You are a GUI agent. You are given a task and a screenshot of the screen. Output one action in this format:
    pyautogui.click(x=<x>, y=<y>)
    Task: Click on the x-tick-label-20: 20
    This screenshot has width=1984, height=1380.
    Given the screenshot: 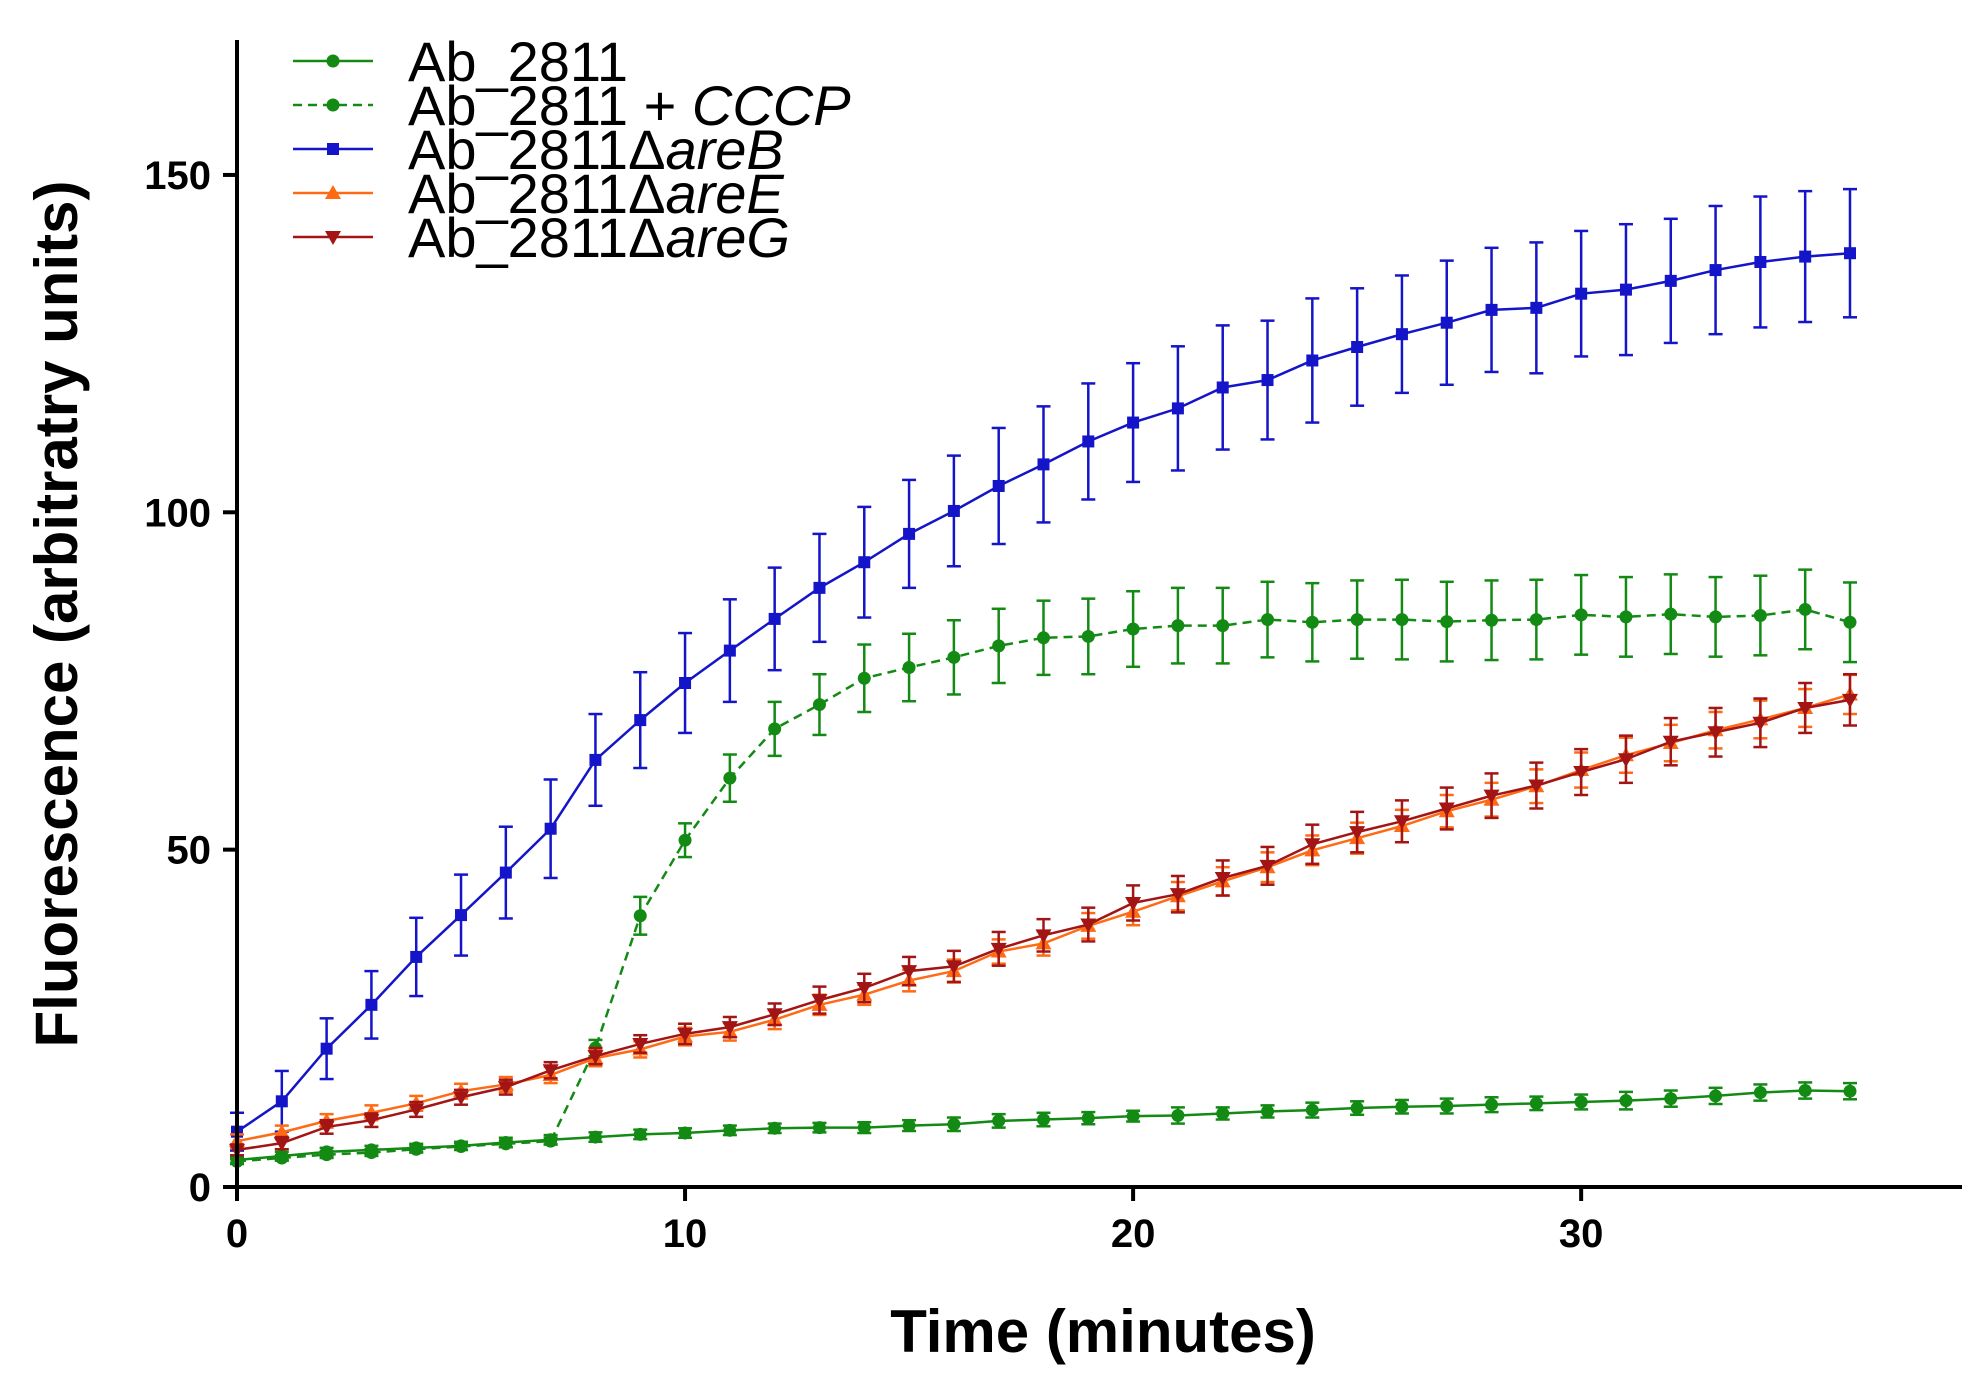 What is the action you would take?
    pyautogui.click(x=1133, y=1234)
    